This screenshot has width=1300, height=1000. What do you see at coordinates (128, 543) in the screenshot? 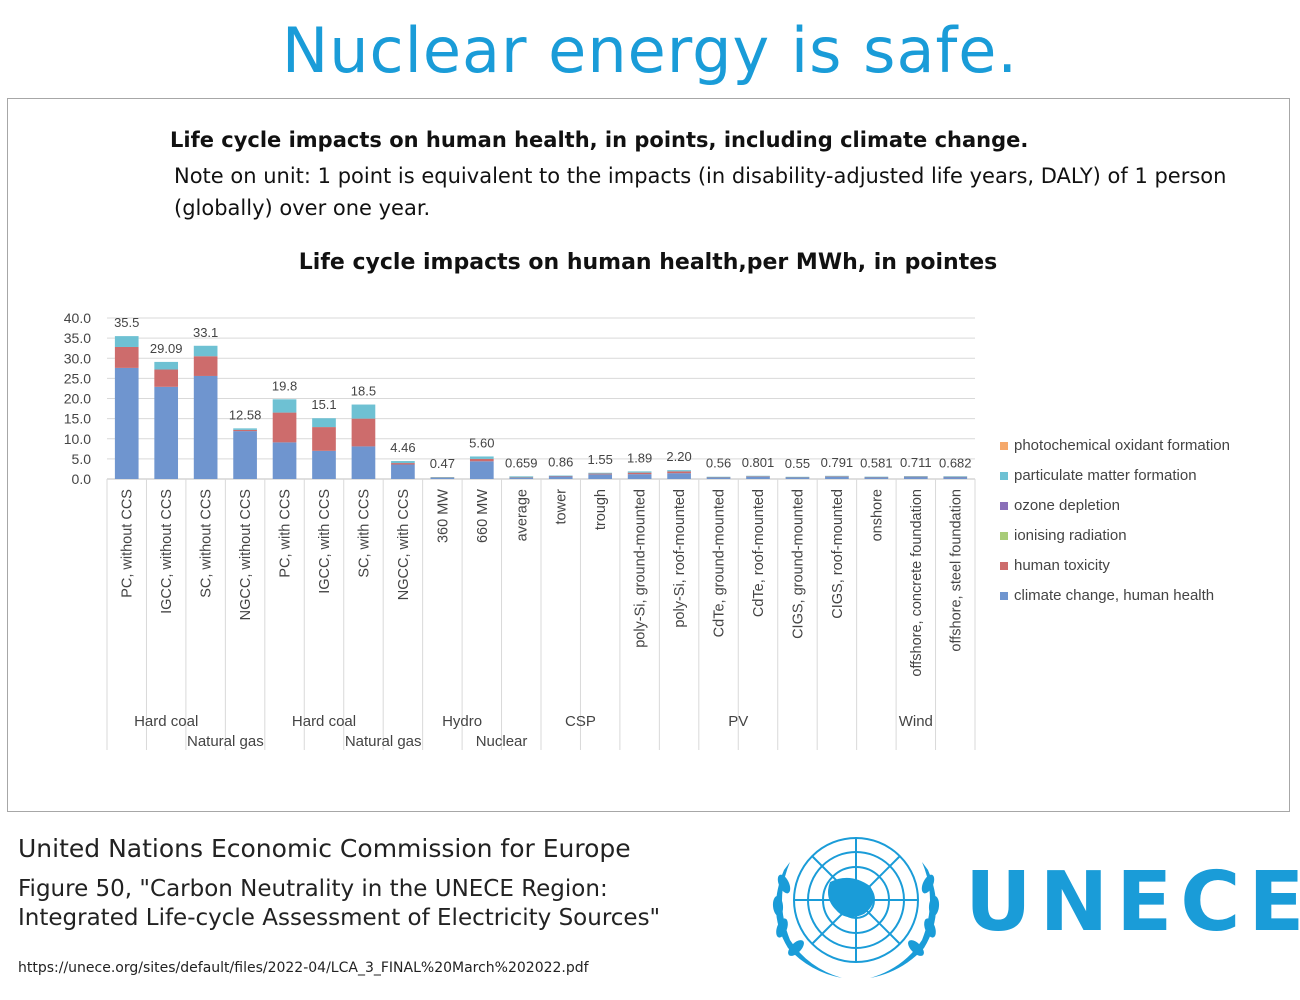
I see `x-tick-label: PC, without CCS` at bounding box center [128, 543].